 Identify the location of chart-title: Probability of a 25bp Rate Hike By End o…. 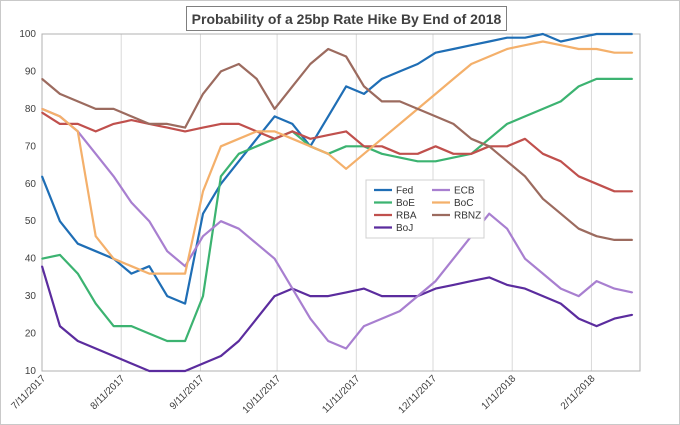
(346, 18).